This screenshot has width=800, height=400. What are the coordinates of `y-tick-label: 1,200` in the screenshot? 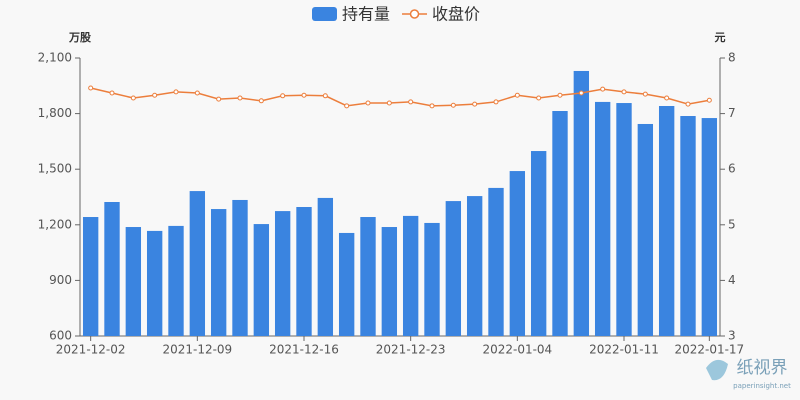 It's located at (55, 224).